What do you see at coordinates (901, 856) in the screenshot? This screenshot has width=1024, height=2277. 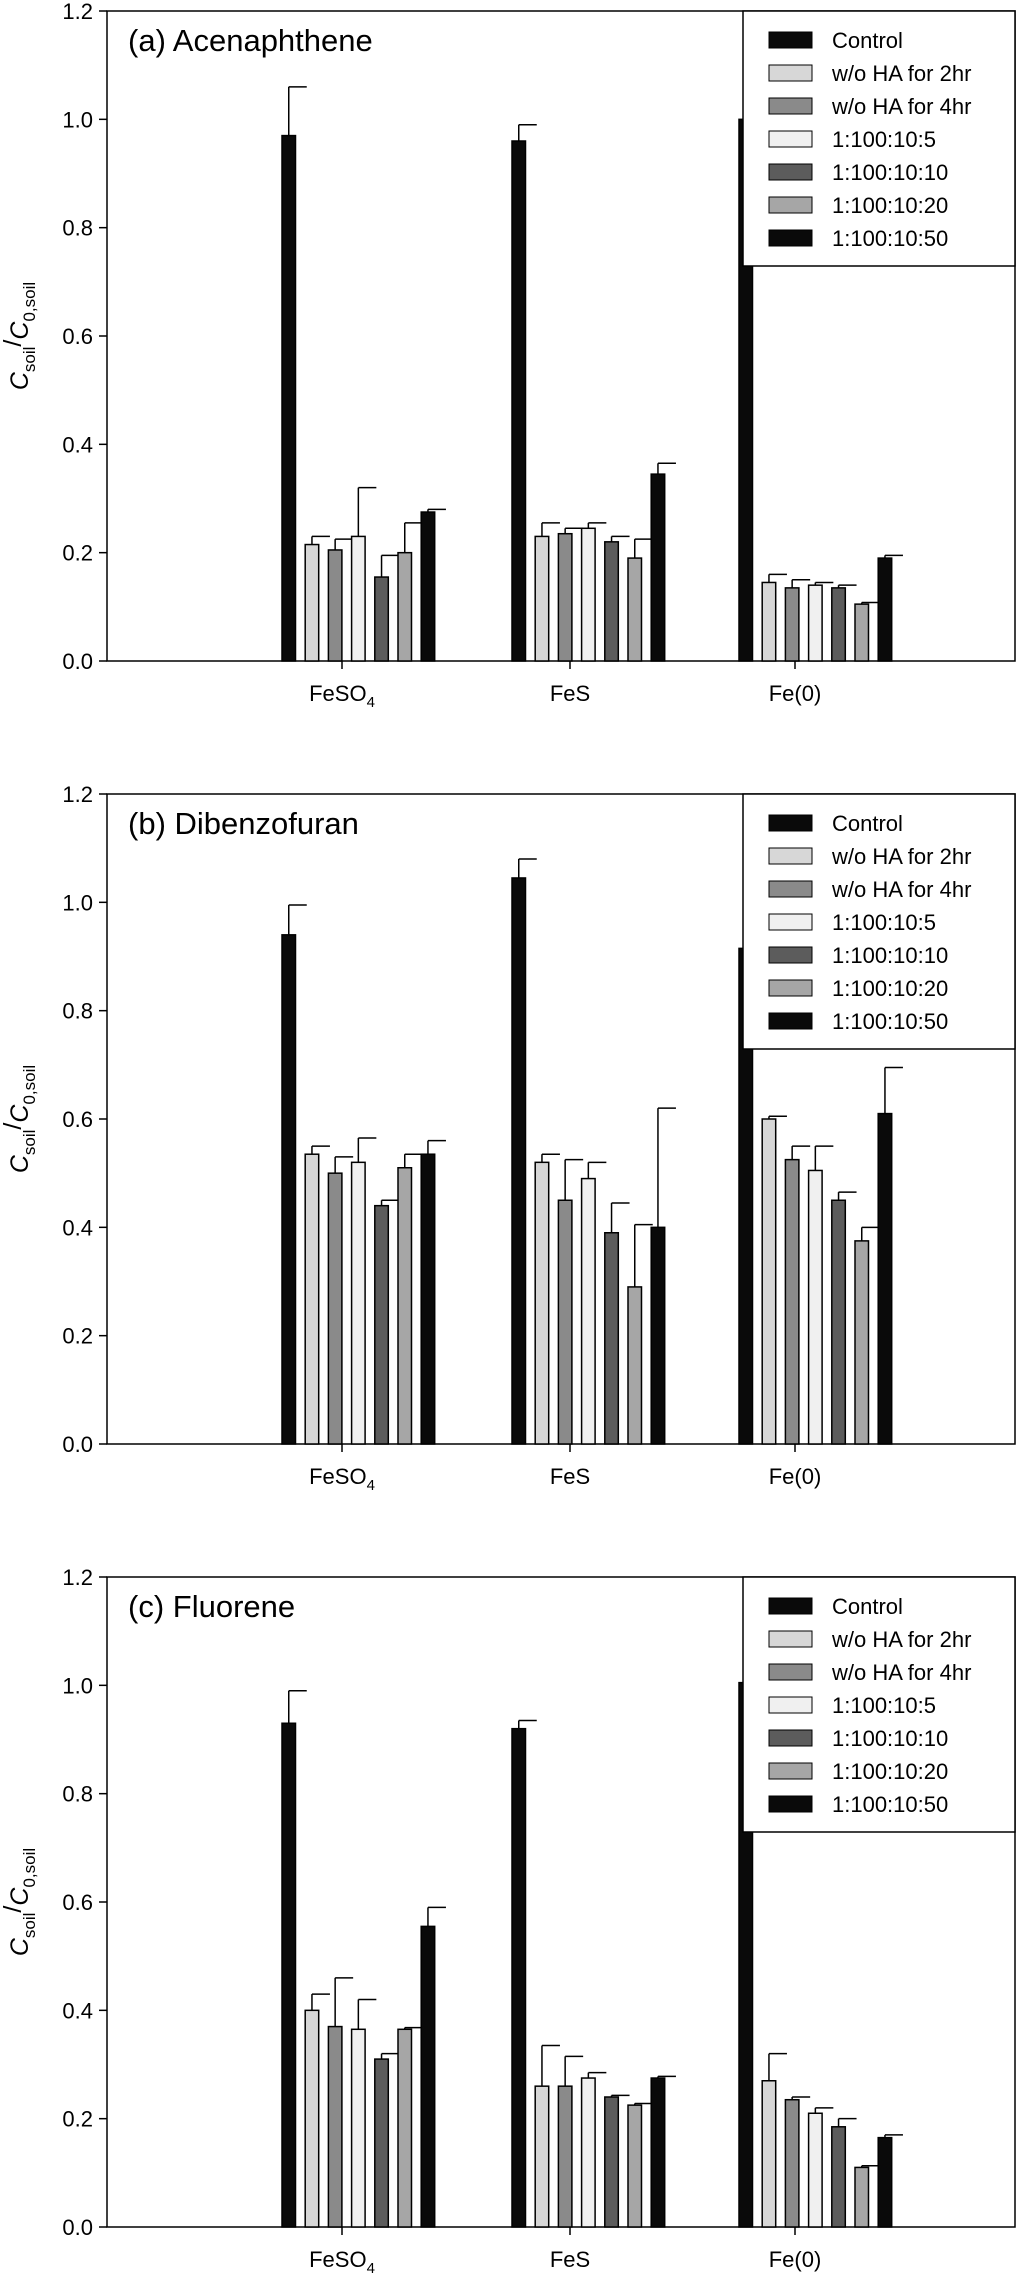 I see `legend-label: w/o HA for 2hr` at bounding box center [901, 856].